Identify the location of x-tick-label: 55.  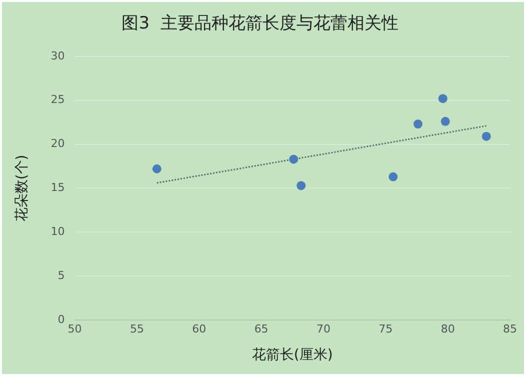
(137, 329).